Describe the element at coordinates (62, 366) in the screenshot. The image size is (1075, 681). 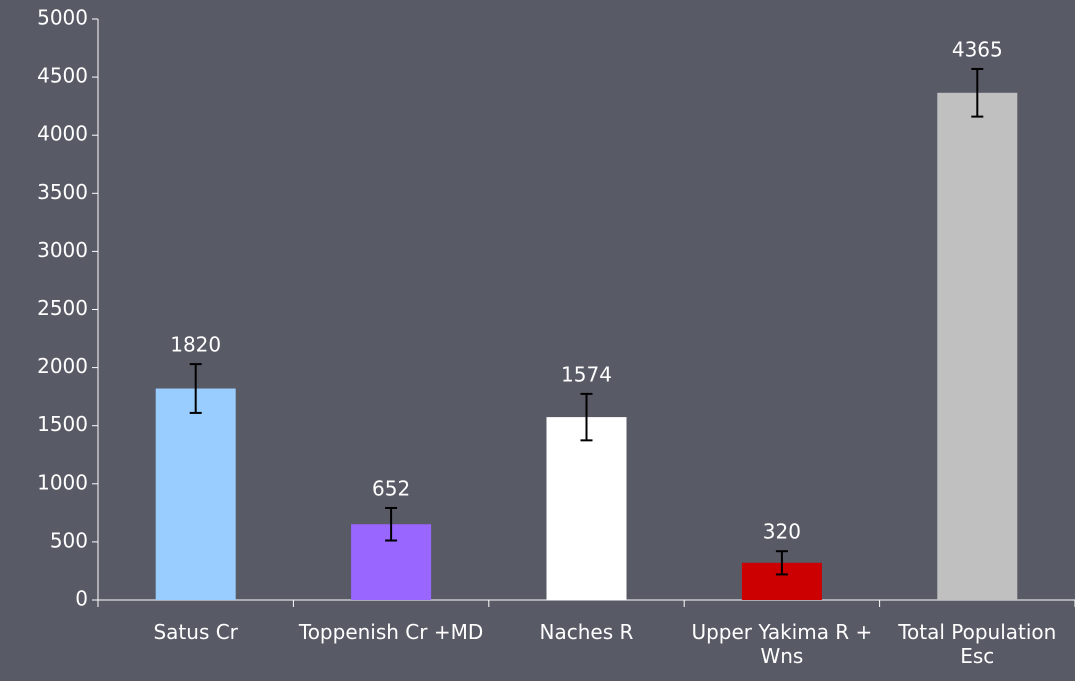
I see `y-tick-label: 2000` at that location.